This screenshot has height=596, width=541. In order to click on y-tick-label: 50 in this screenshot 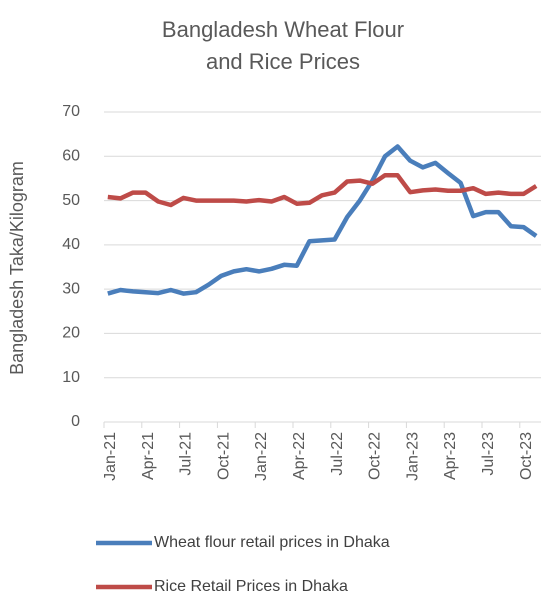, I will do `click(71, 200)`.